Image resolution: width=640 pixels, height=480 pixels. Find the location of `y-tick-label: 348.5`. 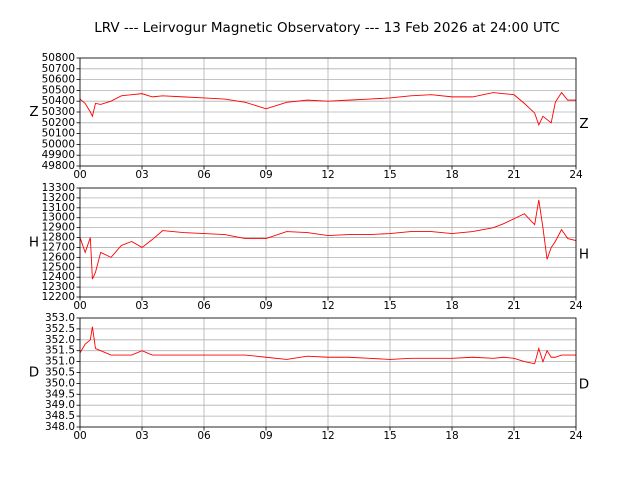

y-tick-label: 348.5 is located at coordinates (60, 416).